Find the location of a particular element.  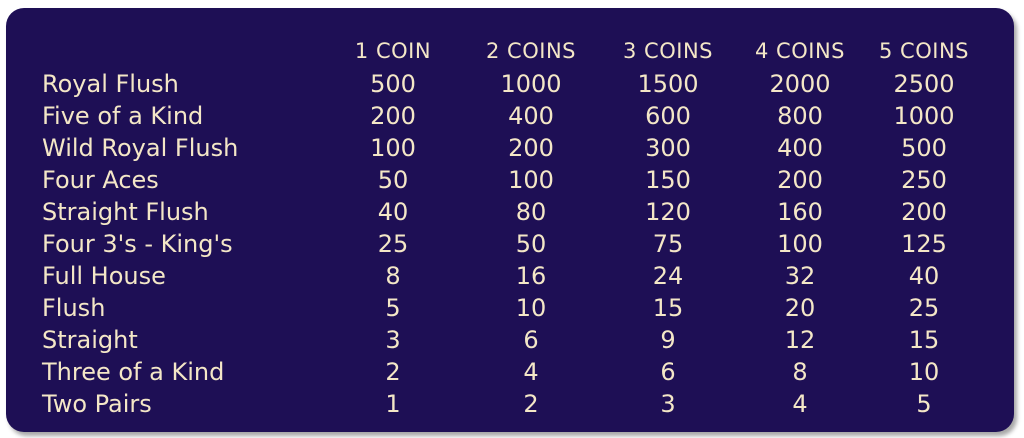

payout-cell: 75 is located at coordinates (668, 244).